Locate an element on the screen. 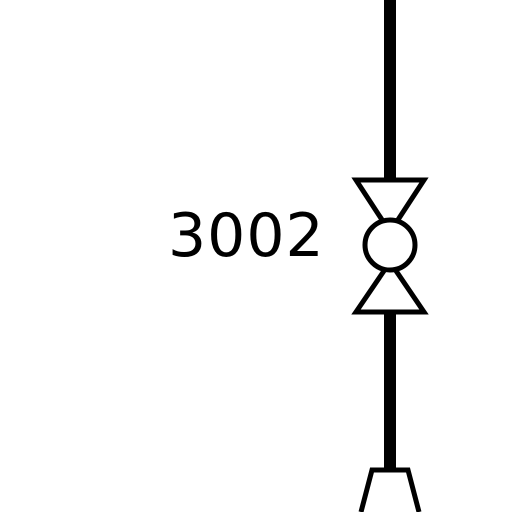 This screenshot has height=512, width=512. ball-valve-icon is located at coordinates (390, 246).